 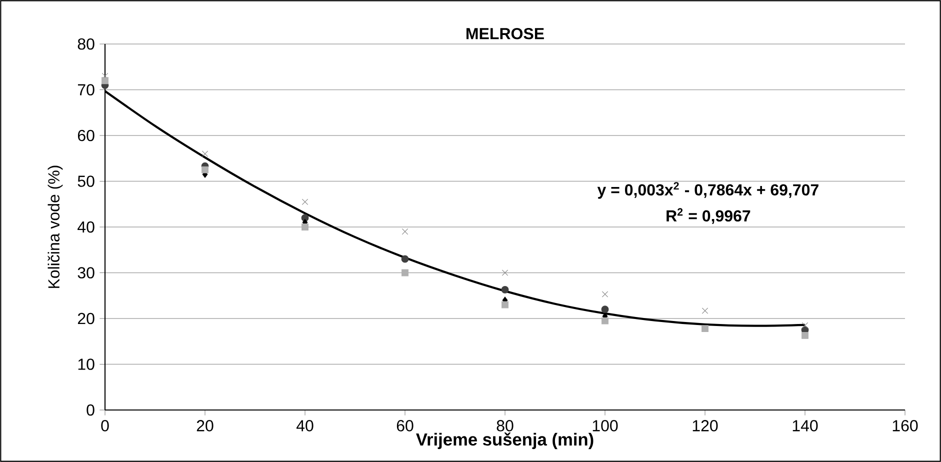 What do you see at coordinates (805, 426) in the screenshot?
I see `x-tick-label: 140` at bounding box center [805, 426].